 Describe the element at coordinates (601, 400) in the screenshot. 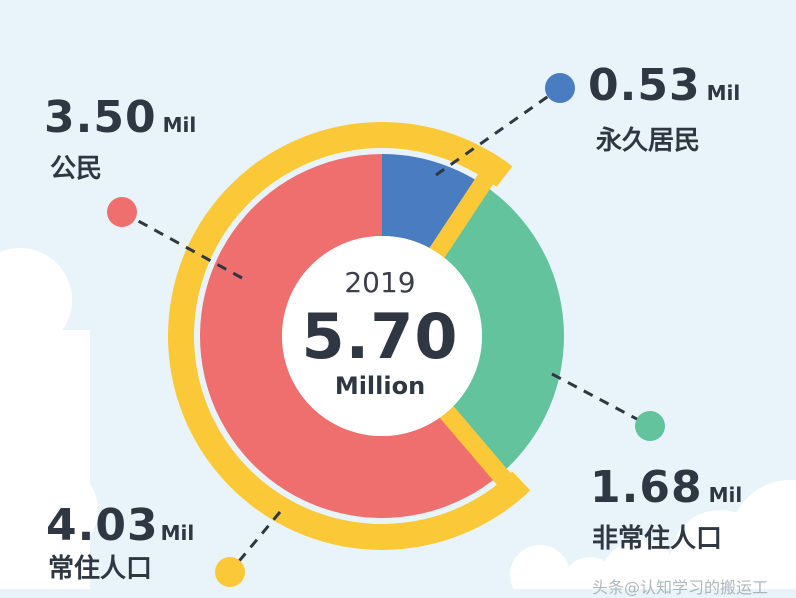

I see `leader-non-residents-line` at that location.